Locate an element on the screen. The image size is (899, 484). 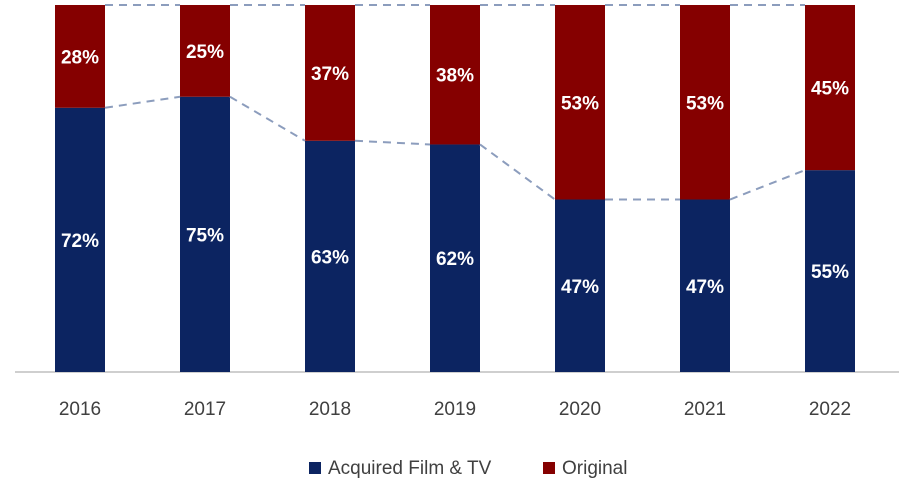
legend-label: Original is located at coordinates (594, 468).